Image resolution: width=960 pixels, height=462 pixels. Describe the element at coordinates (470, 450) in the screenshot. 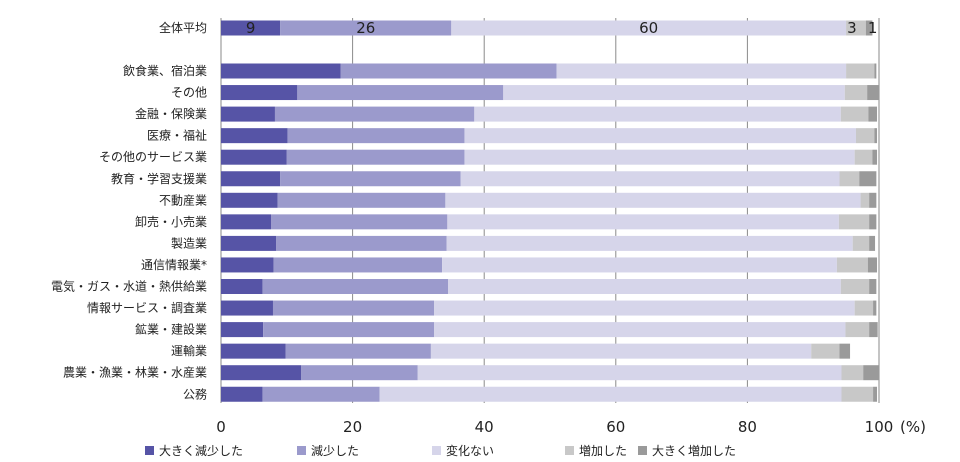

I see `legend-label-2: 変化ない` at that location.